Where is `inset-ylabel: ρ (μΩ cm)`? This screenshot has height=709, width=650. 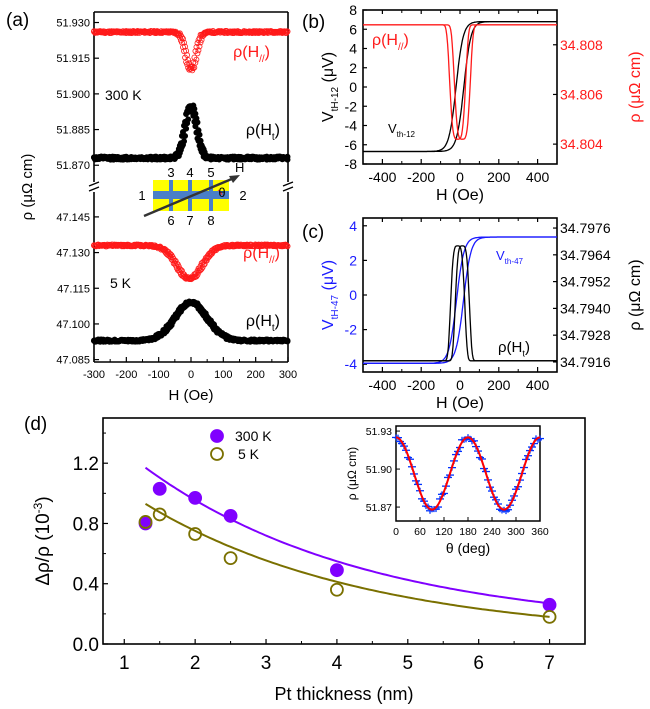
inset-ylabel: ρ (μΩ cm) is located at coordinates (352, 473).